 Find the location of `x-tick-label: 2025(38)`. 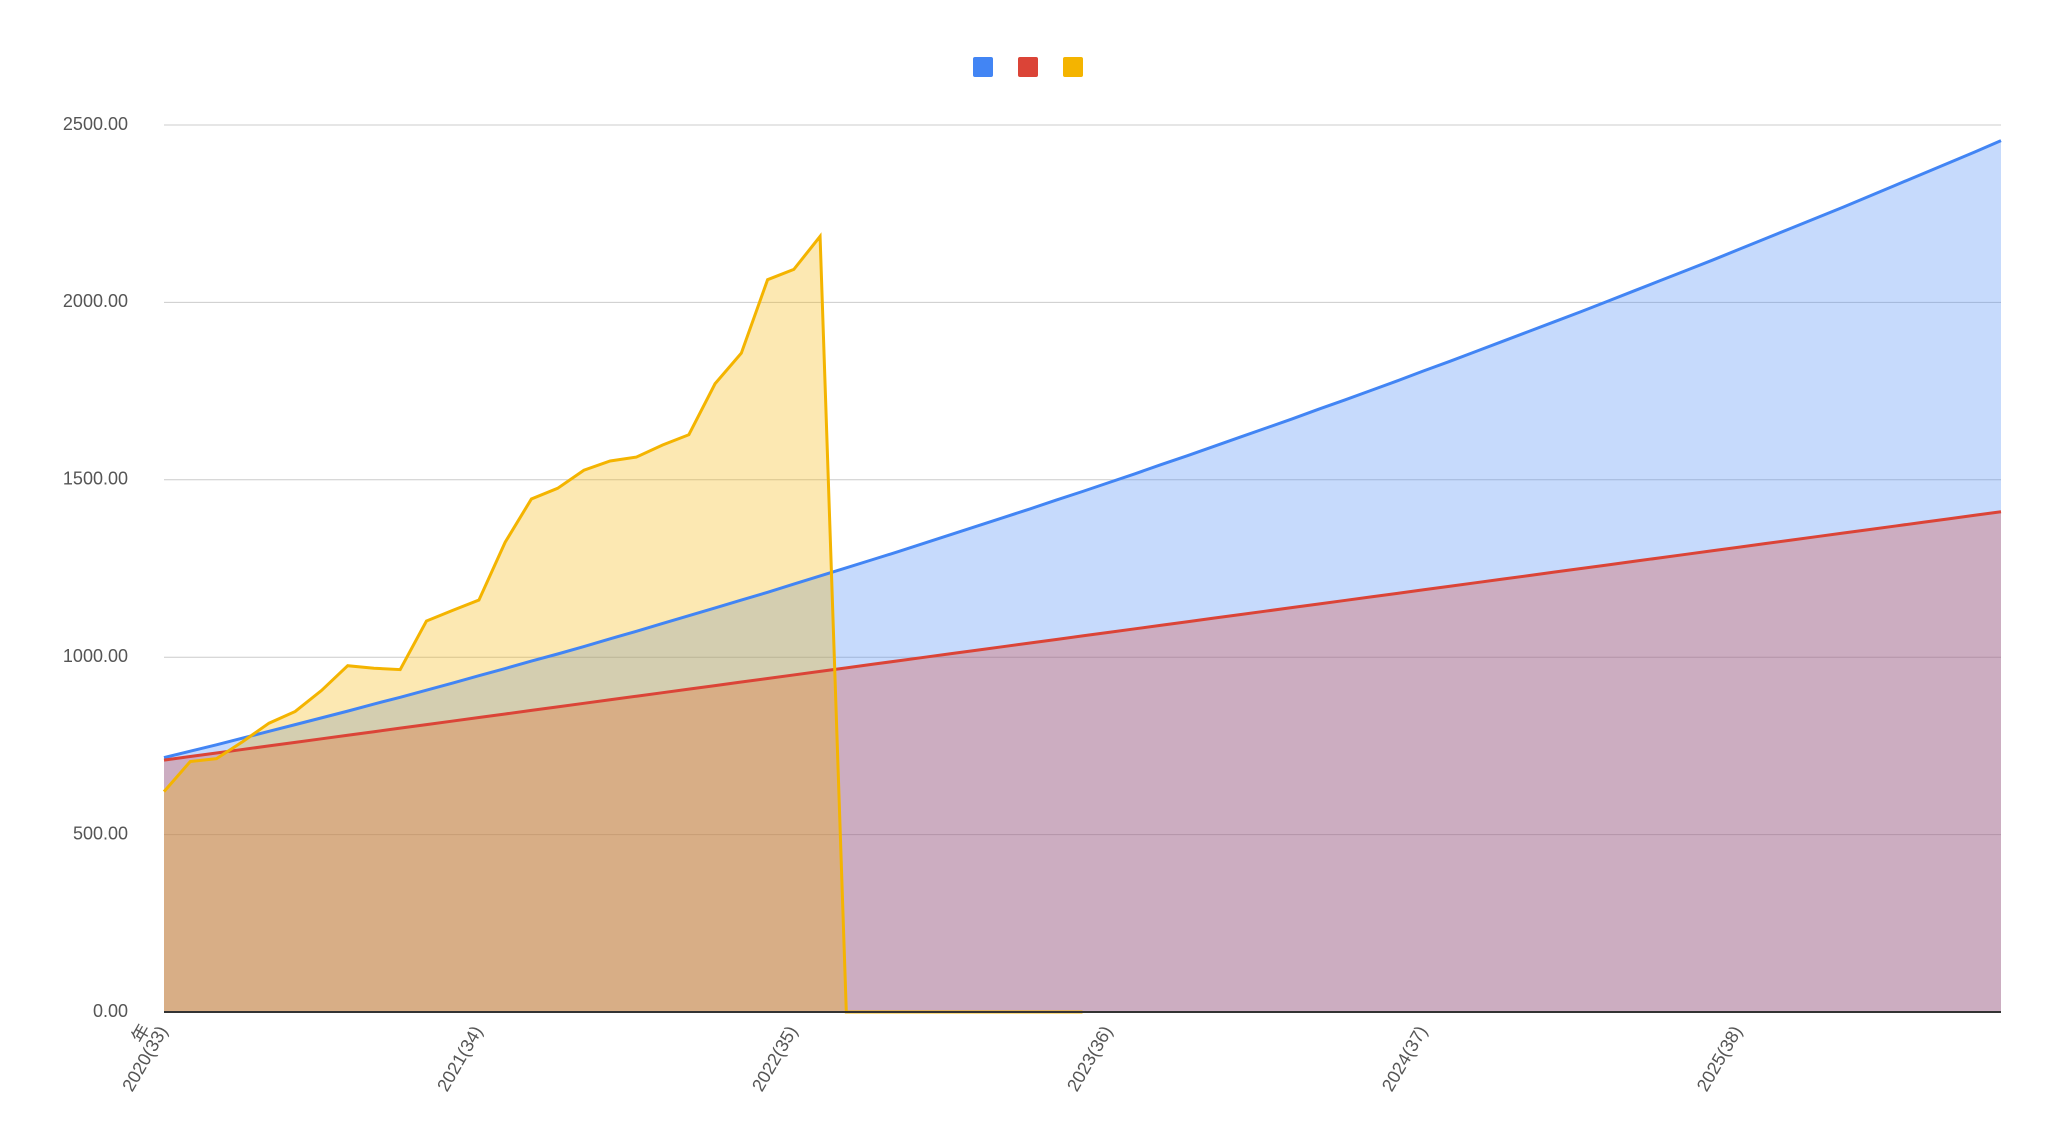

x-tick-label: 2025(38) is located at coordinates (1719, 1058).